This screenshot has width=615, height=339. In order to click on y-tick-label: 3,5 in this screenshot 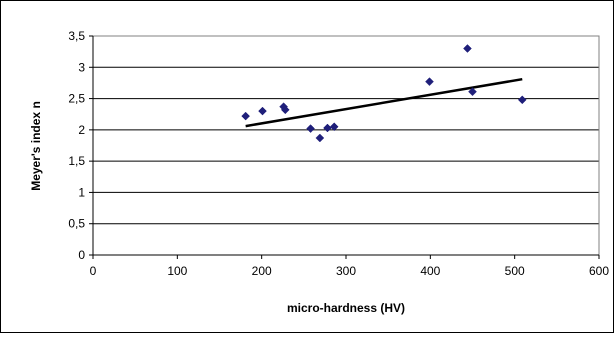, I will do `click(76, 36)`.